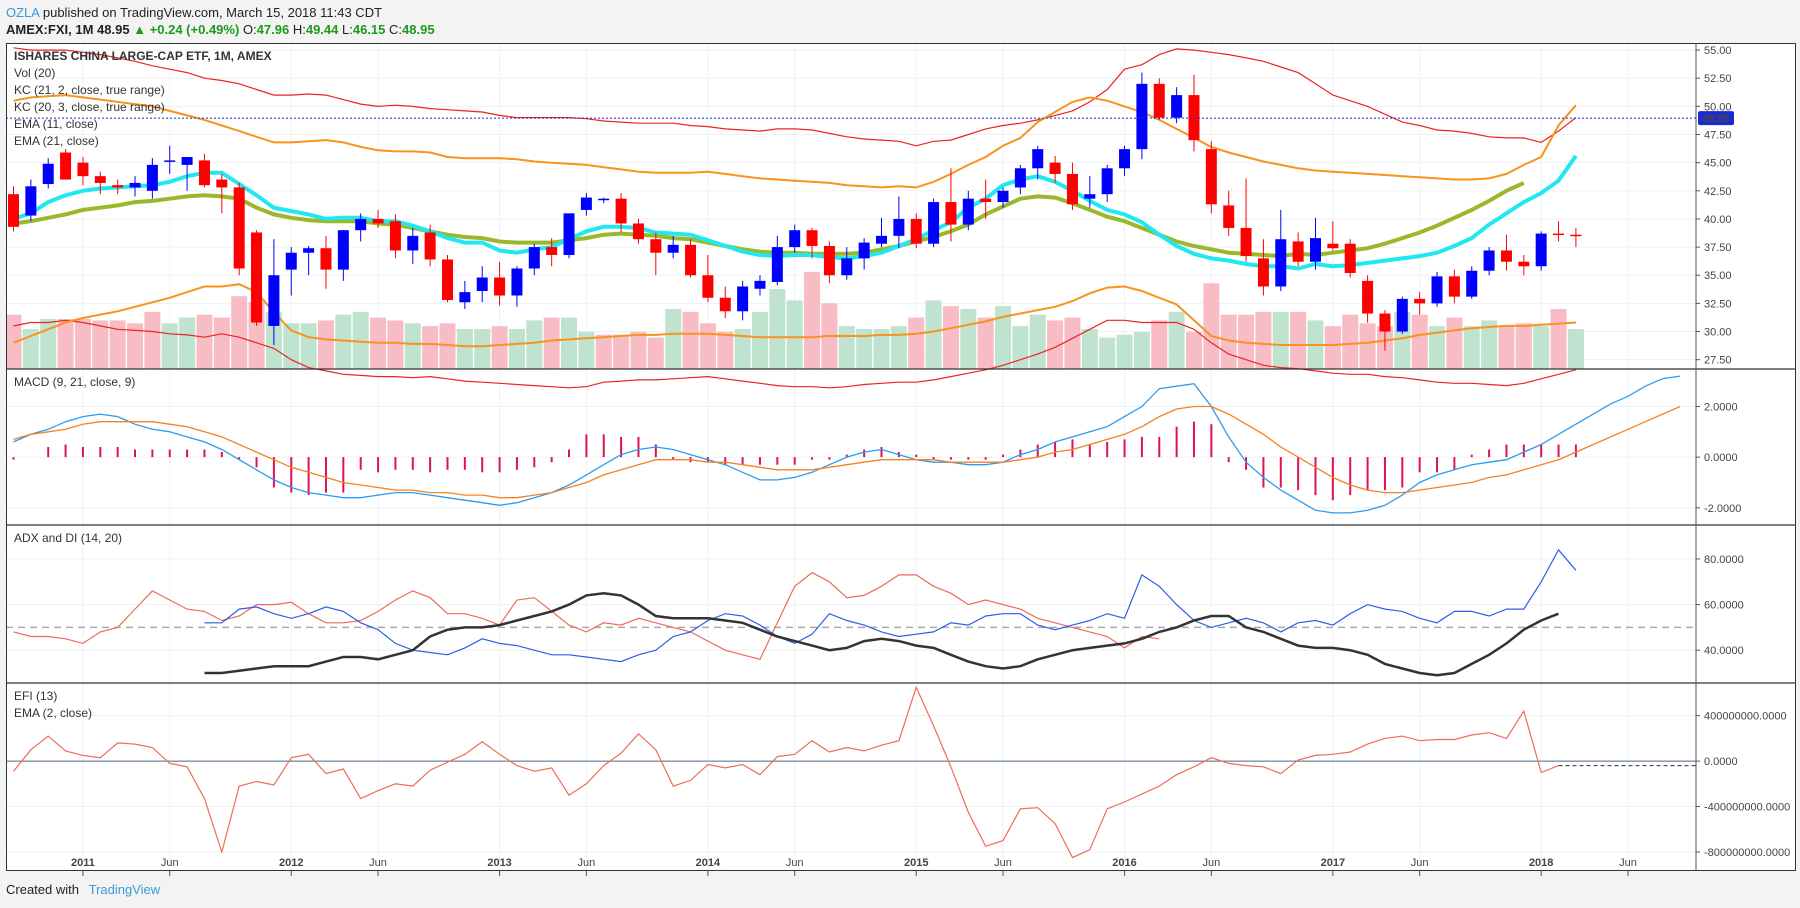 Image resolution: width=1800 pixels, height=908 pixels. Describe the element at coordinates (186, 29) in the screenshot. I see `price-change: ▲ +0.24 (+0.49%)` at that location.